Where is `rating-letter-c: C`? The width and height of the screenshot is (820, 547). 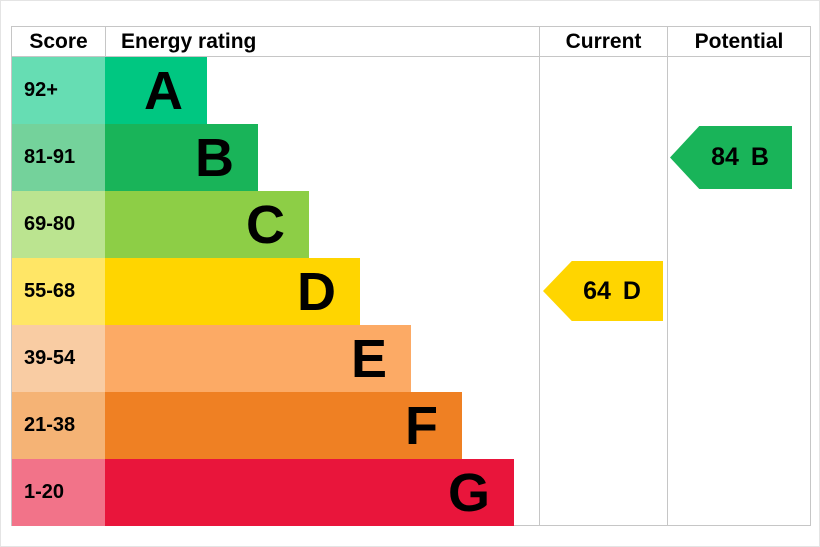 rating-letter-c: C is located at coordinates (265, 224).